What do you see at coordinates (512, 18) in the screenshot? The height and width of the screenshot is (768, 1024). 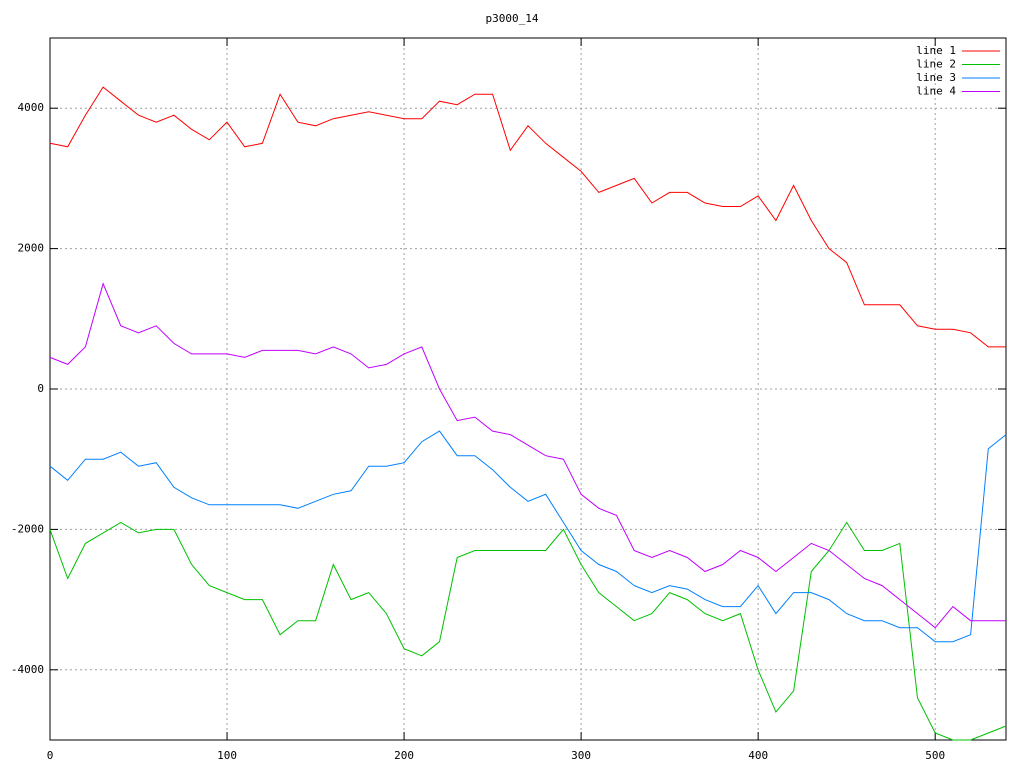 I see `chart-title: p3000_14` at bounding box center [512, 18].